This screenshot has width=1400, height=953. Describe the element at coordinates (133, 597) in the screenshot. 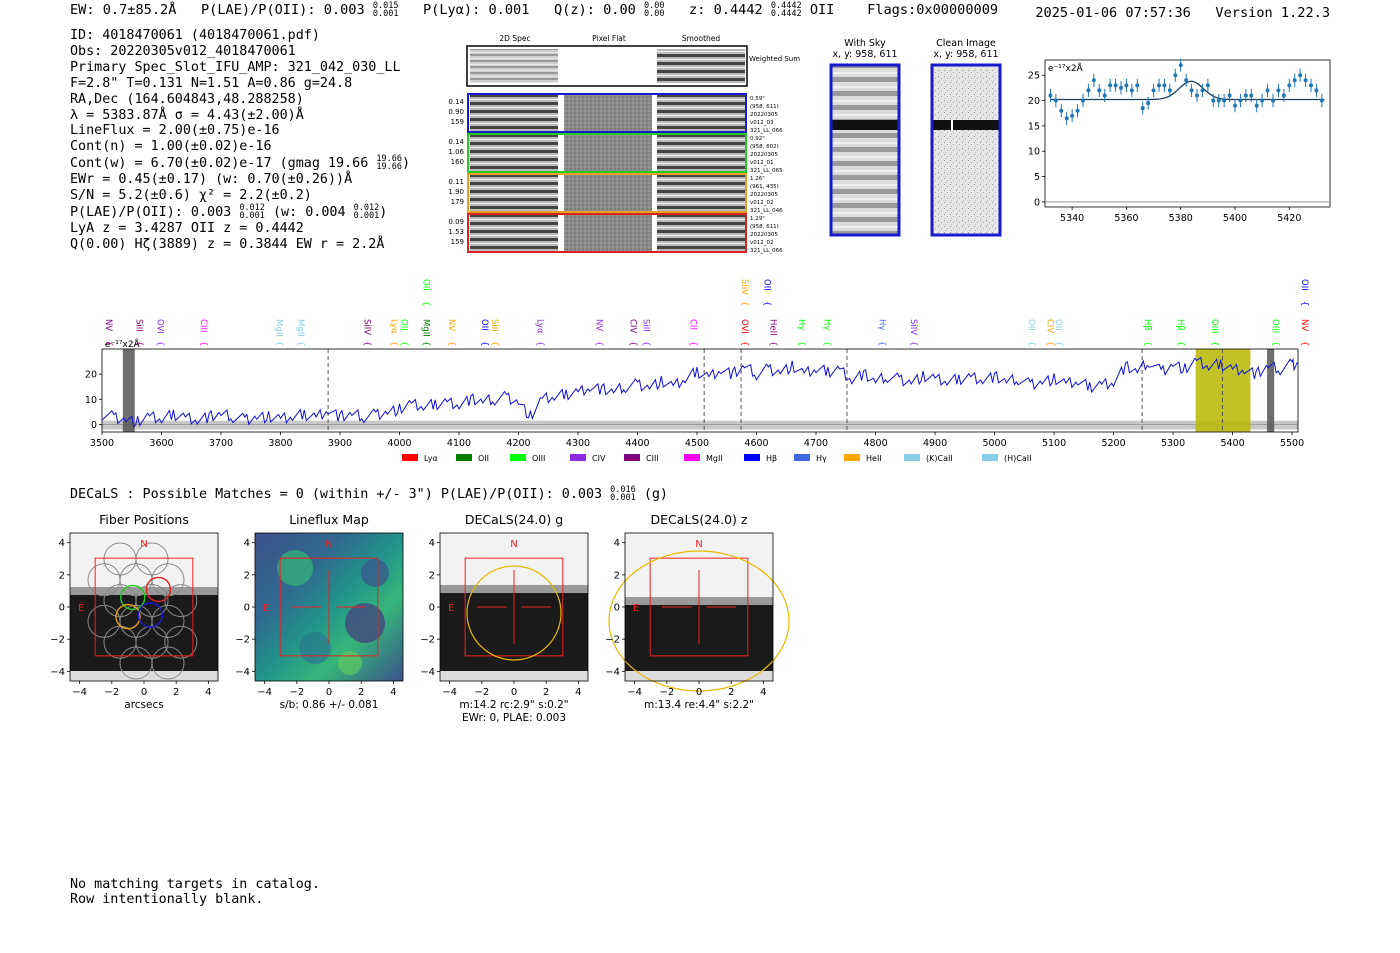

I see `fiber-highlight` at that location.